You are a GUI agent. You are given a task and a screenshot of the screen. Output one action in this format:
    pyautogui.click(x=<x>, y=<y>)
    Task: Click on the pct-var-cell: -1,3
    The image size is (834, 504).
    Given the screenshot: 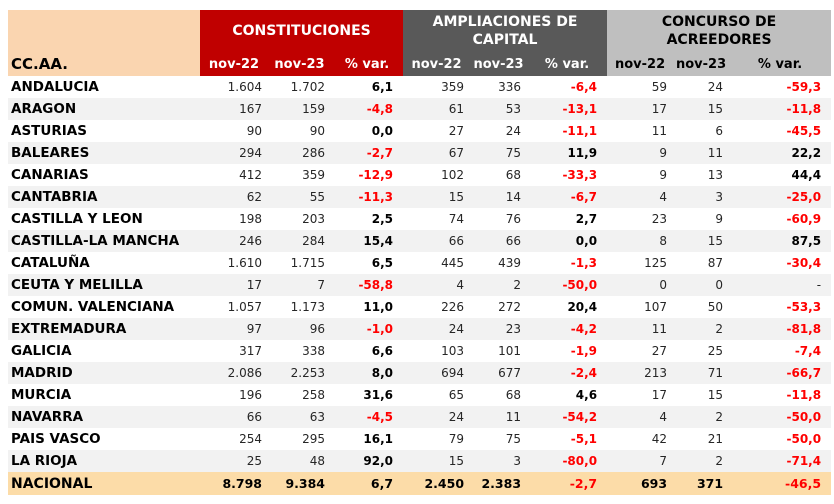 What is the action you would take?
    pyautogui.click(x=584, y=263)
    